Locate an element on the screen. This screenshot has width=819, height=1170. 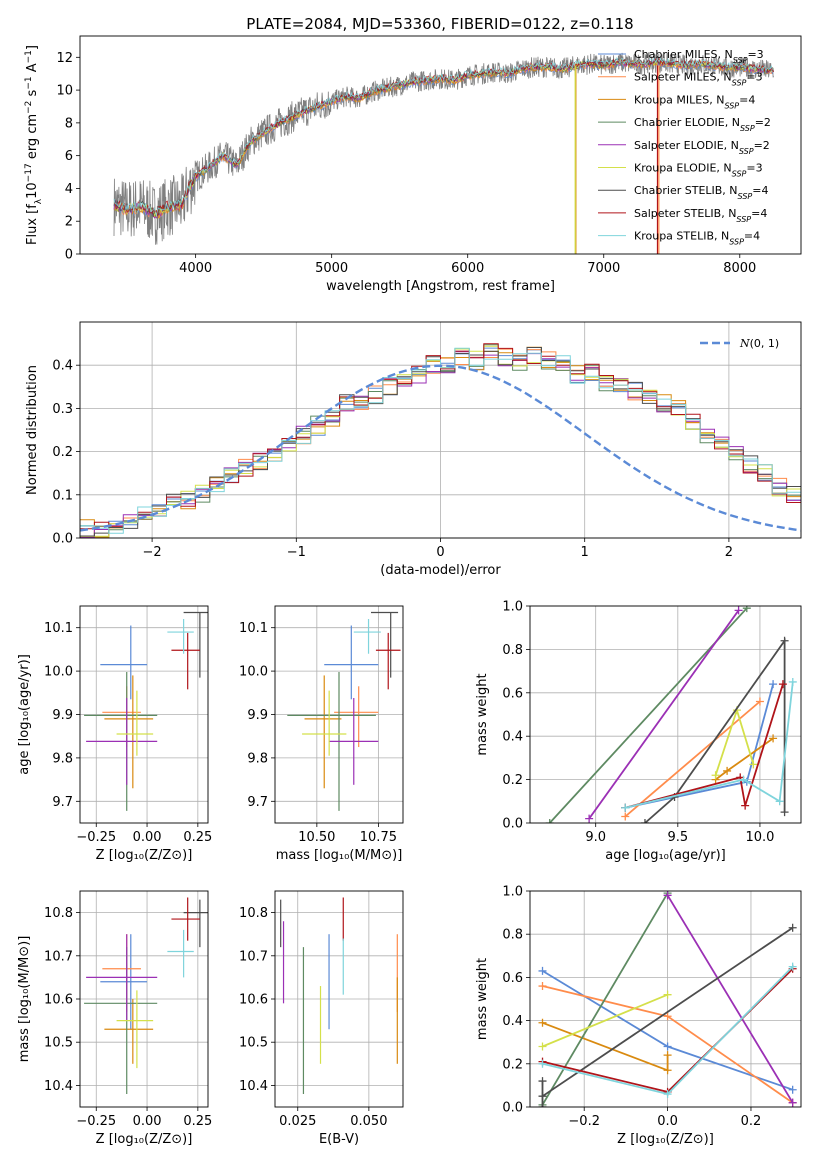
y-axis-label: mass weight is located at coordinates (482, 714).